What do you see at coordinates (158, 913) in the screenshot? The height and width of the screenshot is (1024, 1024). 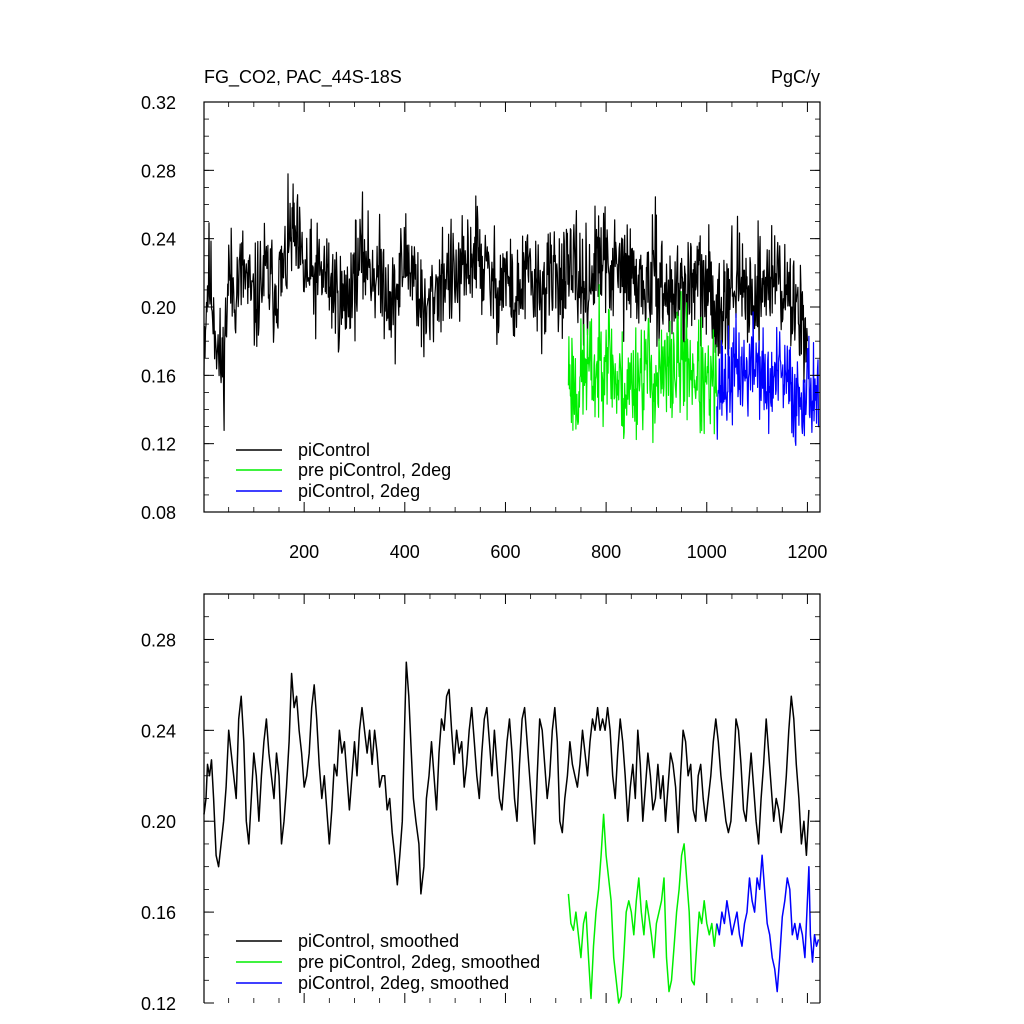 I see `bottom-ytick-label: 0.16` at bounding box center [158, 913].